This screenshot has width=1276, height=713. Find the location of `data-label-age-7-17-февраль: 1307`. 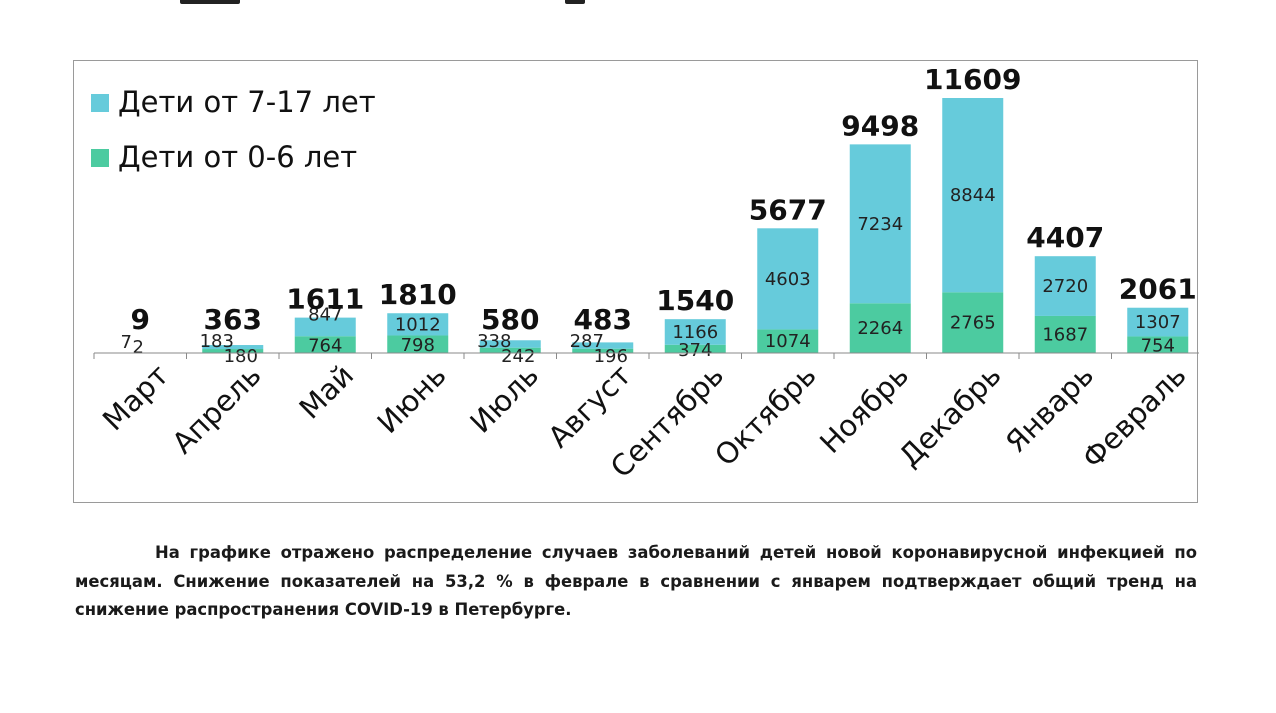

data-label-age-7-17-февраль: 1307 is located at coordinates (1158, 322).